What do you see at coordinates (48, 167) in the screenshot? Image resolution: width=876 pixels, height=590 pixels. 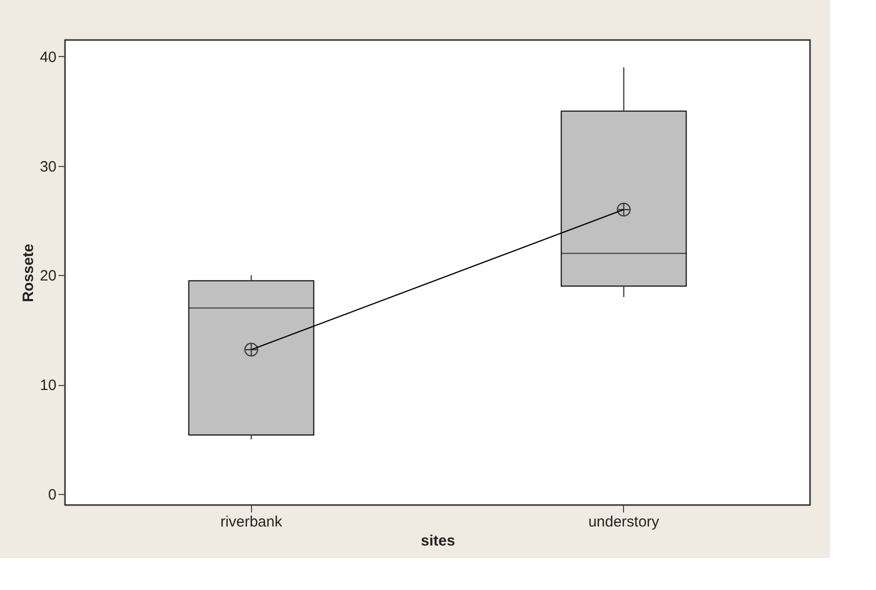 I see `y-tick-label: 30` at bounding box center [48, 167].